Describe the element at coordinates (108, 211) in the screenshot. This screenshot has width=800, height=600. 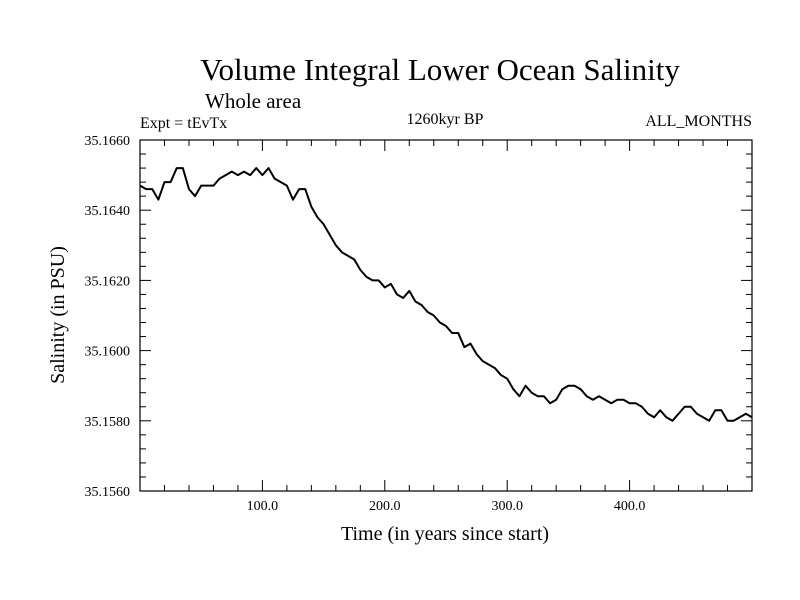
I see `y-tick-label: 35.1640` at that location.